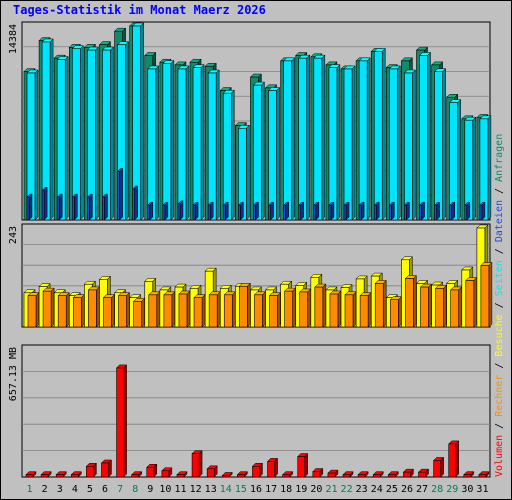 The width and height of the screenshot is (512, 500). Describe the element at coordinates (347, 489) in the screenshot. I see `x-tick-label-day-22: 22` at that location.